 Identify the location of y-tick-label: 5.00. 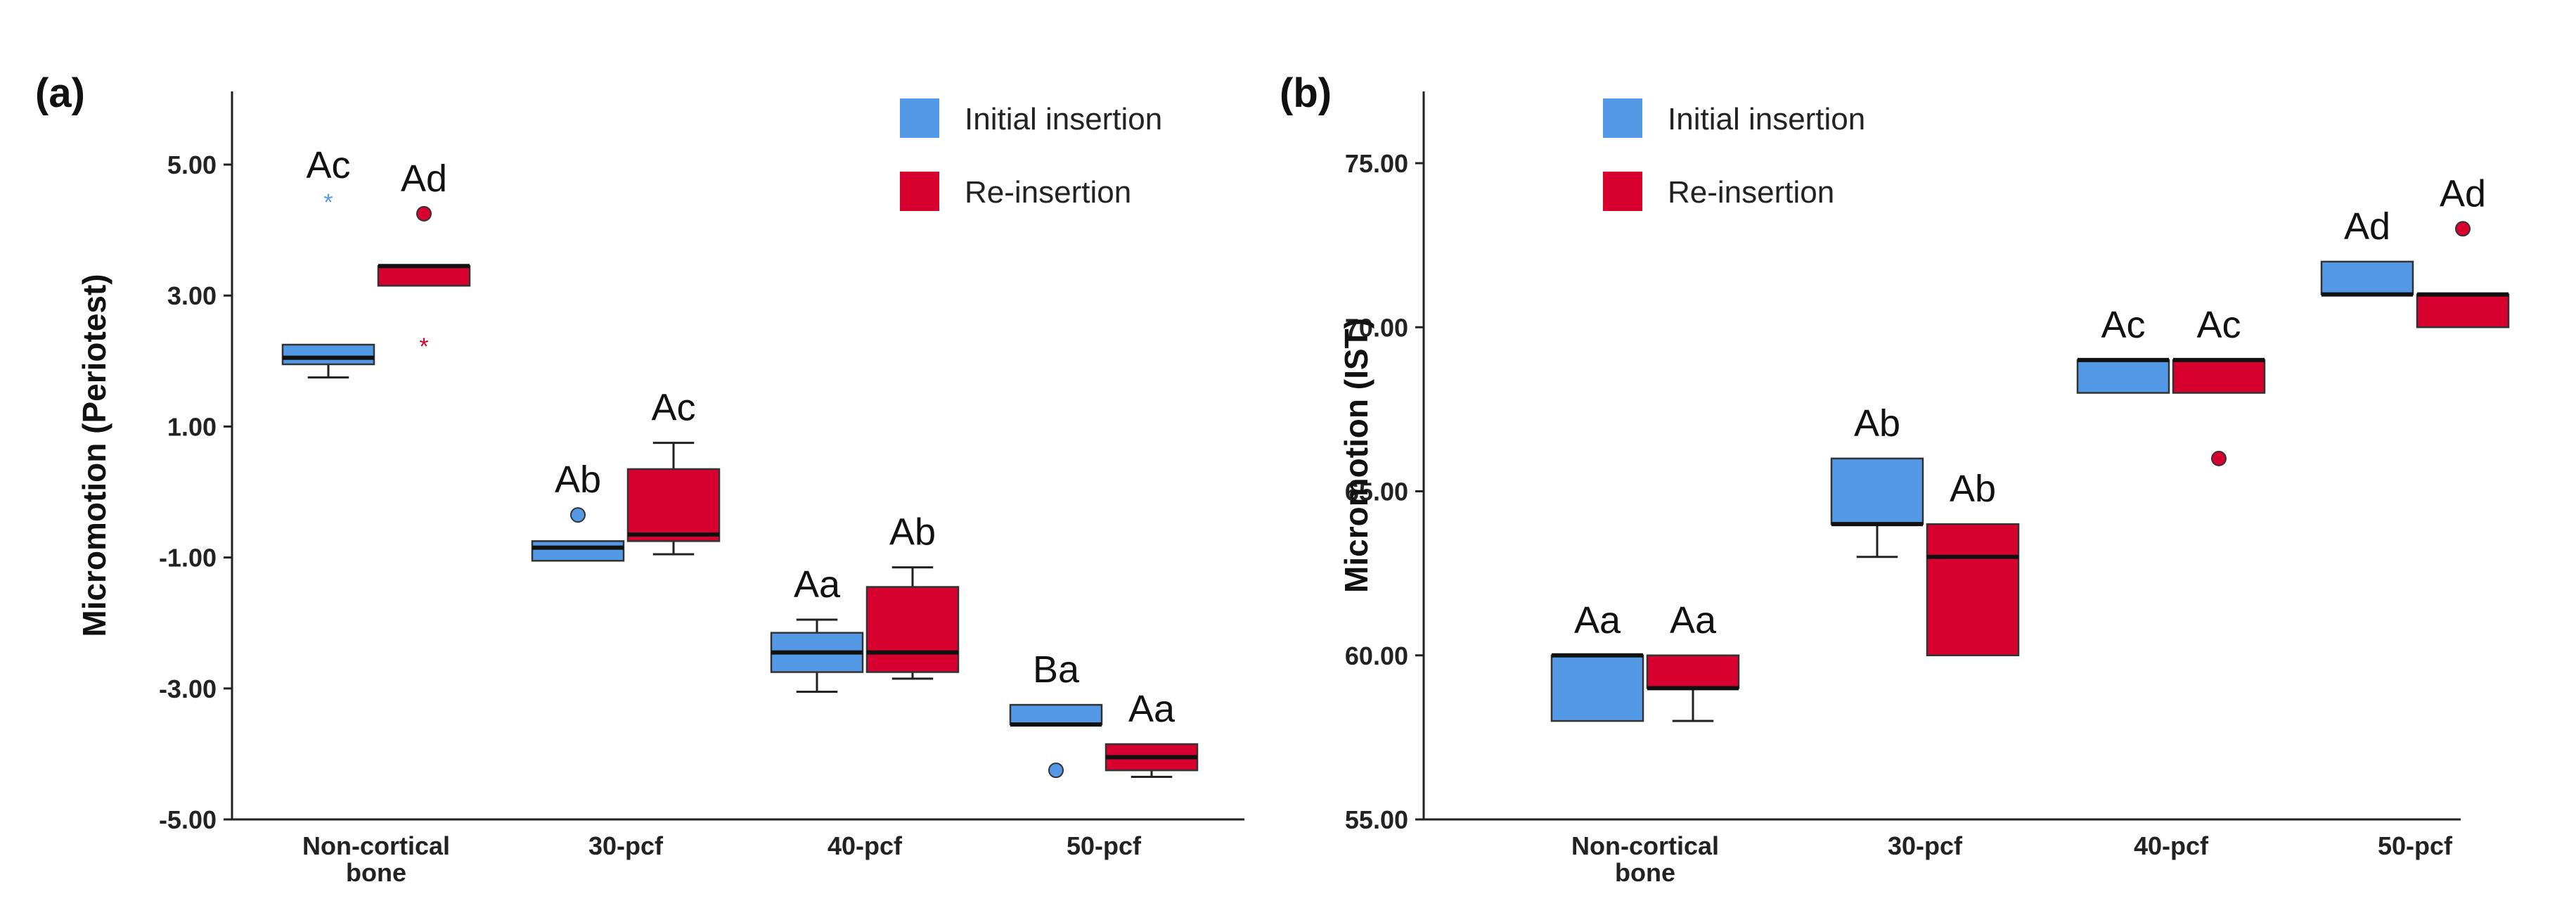
(192, 165).